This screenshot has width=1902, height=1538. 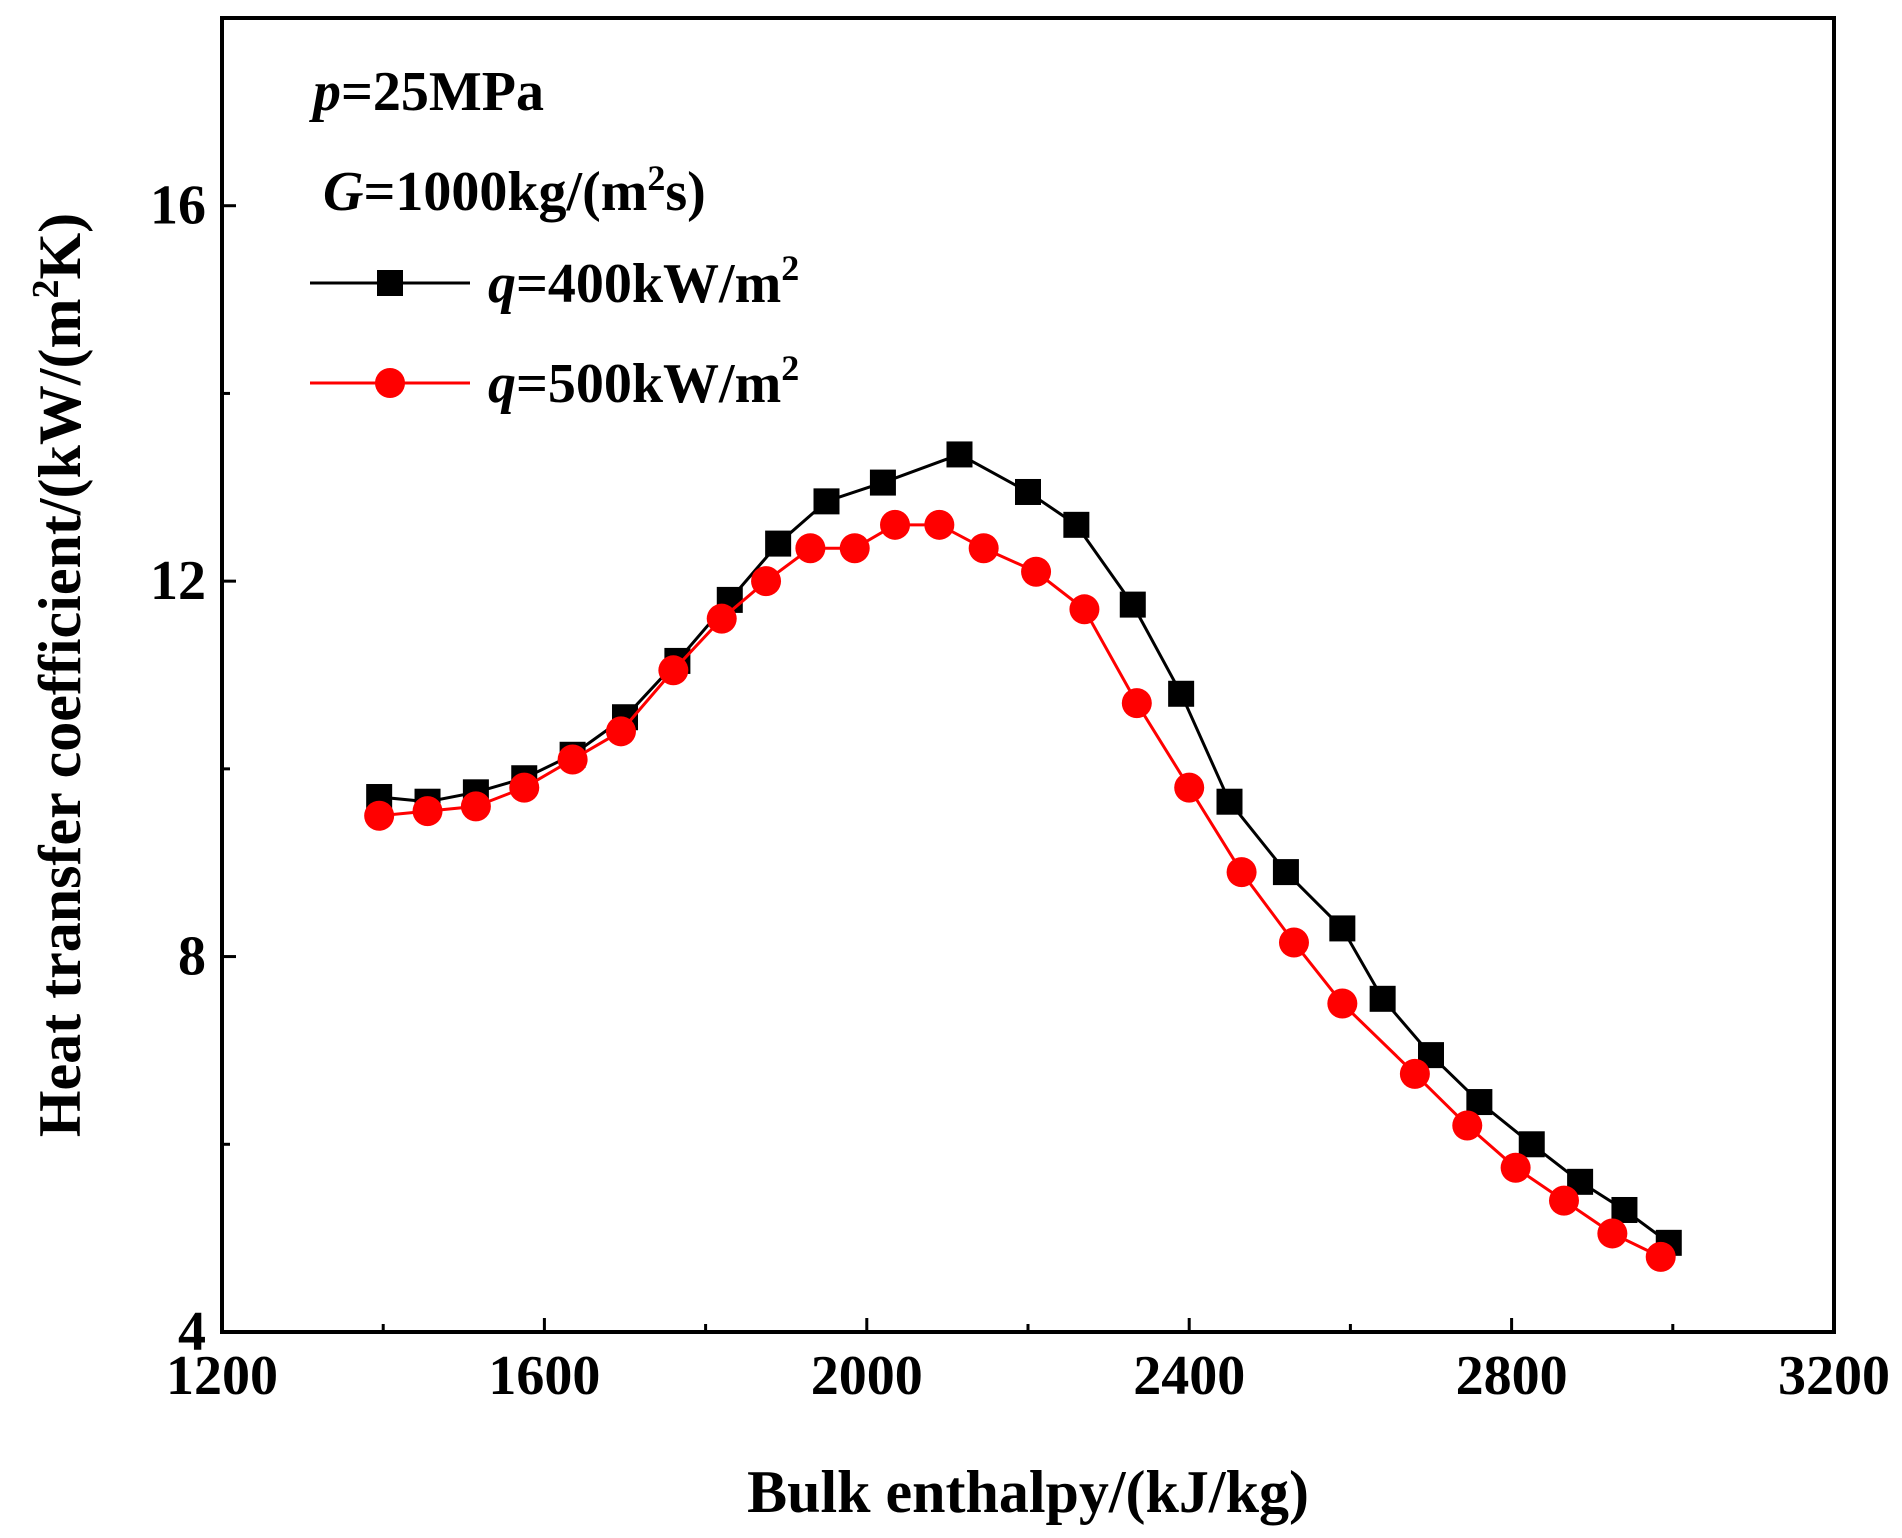 I want to click on y-axis-title: Heat transfer coefficient/(kW/(m2K), so click(x=59, y=675).